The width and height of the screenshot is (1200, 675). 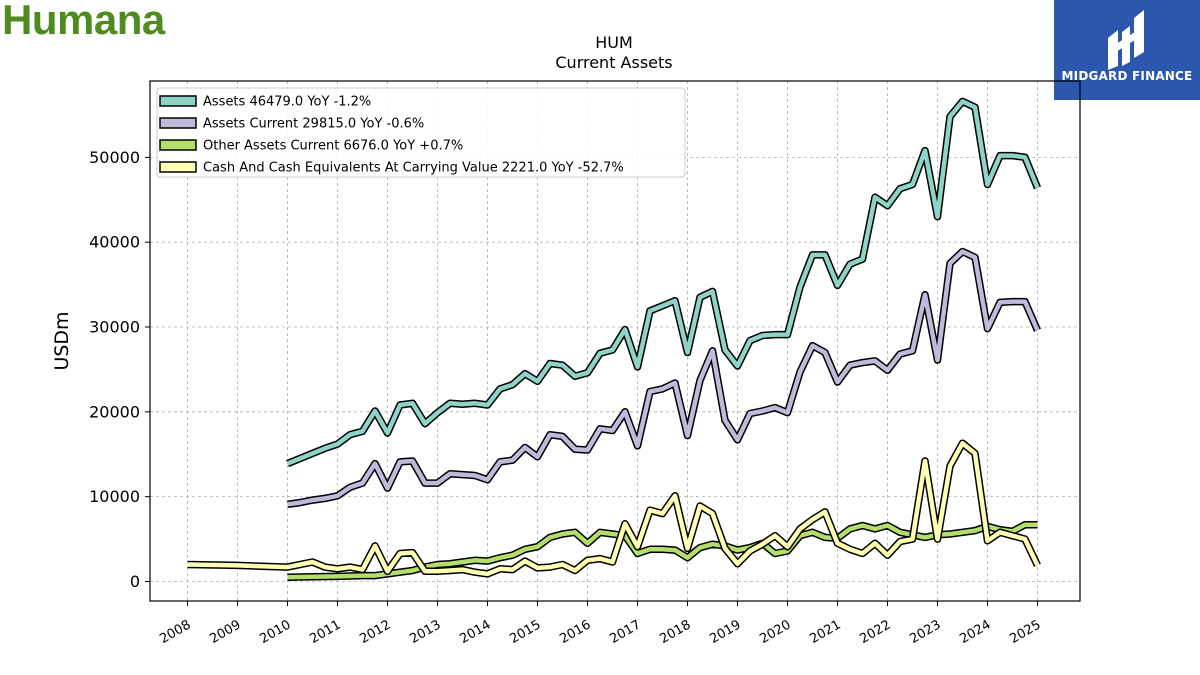 I want to click on y-tick-label: 0, so click(x=135, y=581).